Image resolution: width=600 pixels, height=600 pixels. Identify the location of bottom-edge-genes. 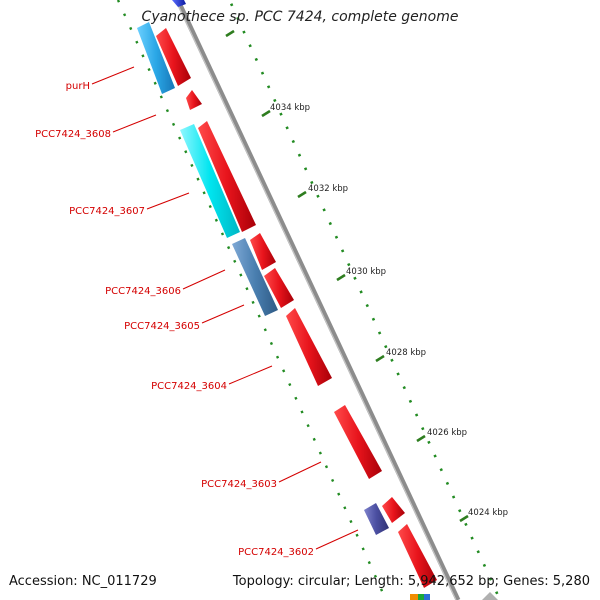
(454, 596).